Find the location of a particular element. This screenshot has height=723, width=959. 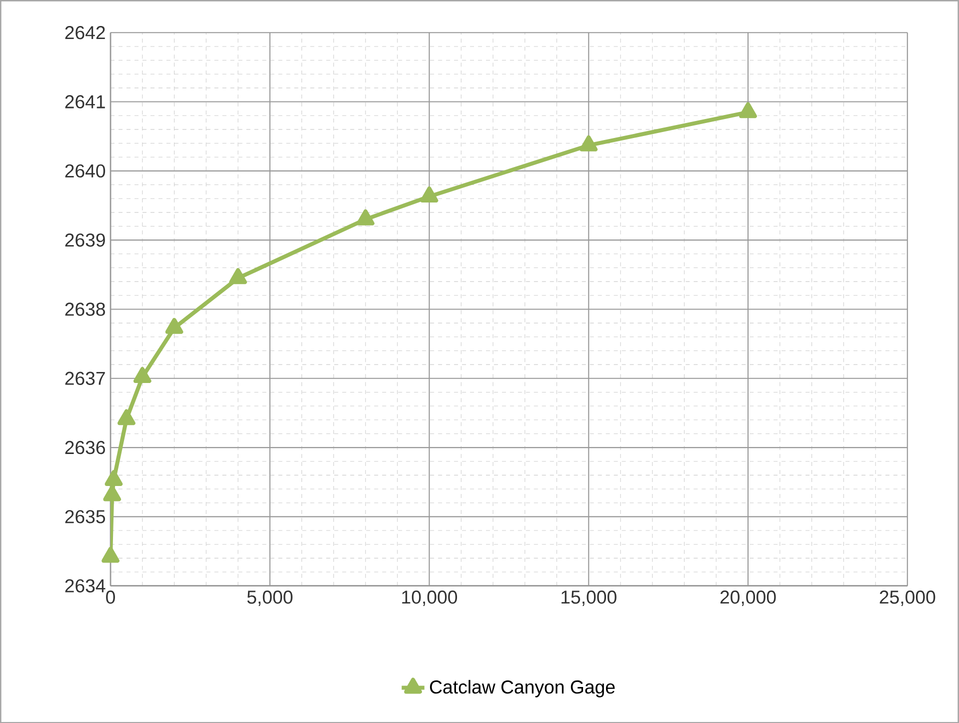

x-tick-label: 25,000 is located at coordinates (908, 598).